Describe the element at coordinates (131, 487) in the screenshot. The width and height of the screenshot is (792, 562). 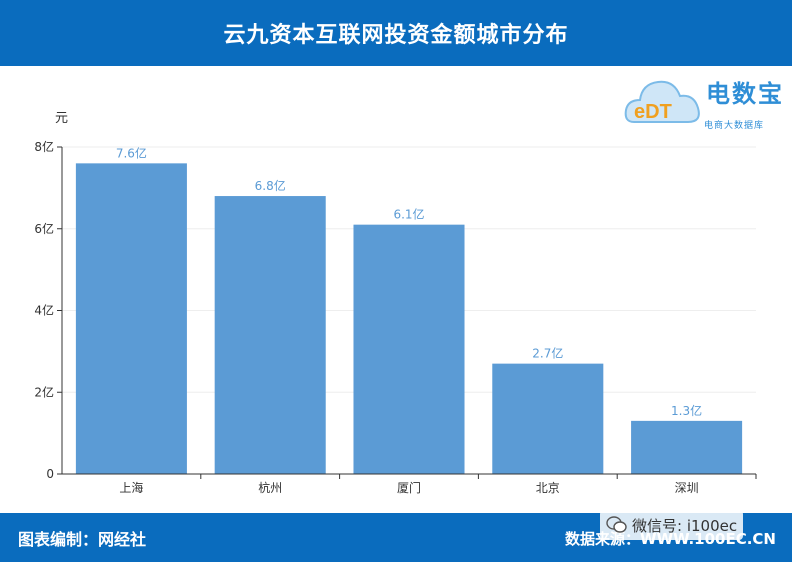
I see `x-tick-label: 上海` at that location.